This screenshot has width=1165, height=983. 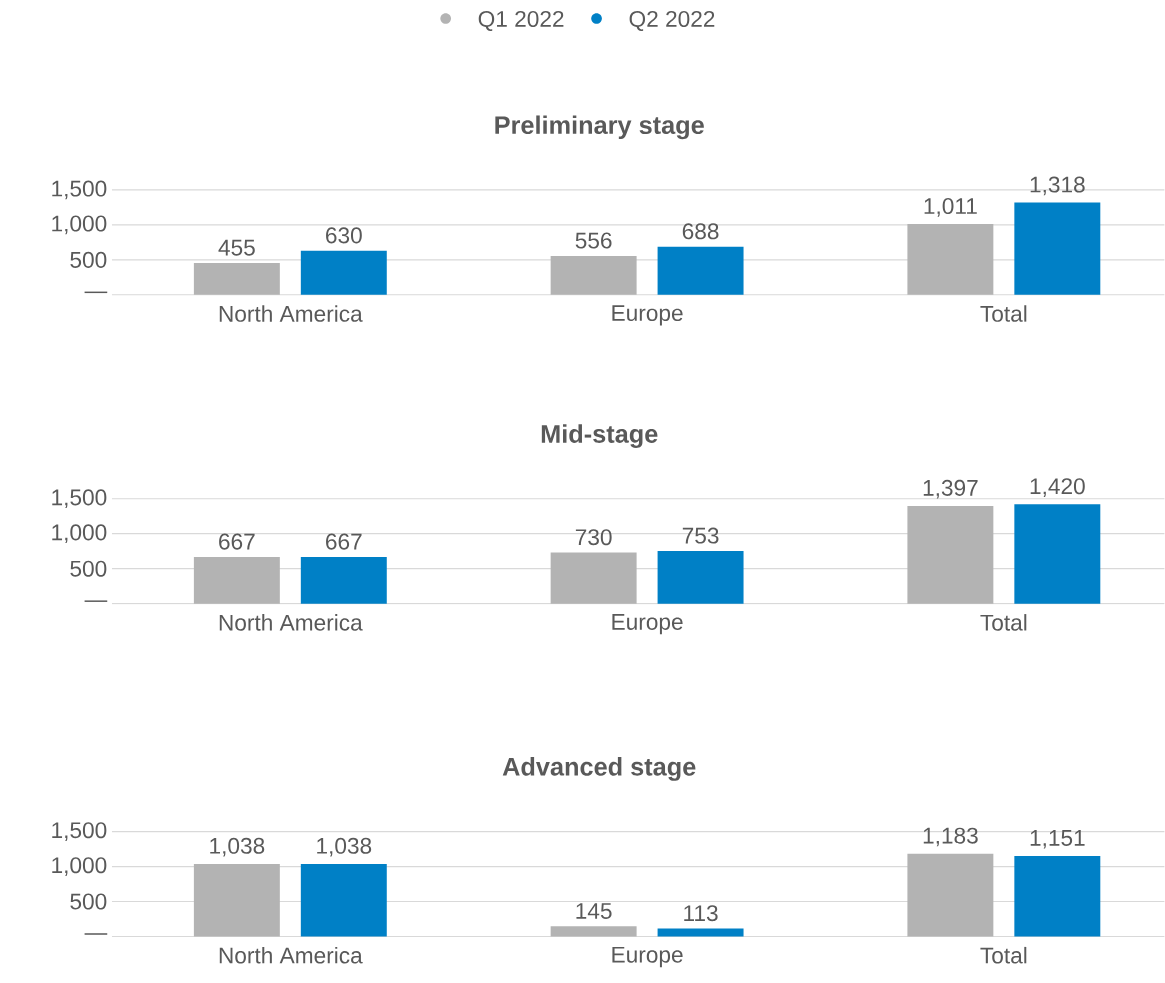 What do you see at coordinates (344, 235) in the screenshot?
I see `data-label: 630` at bounding box center [344, 235].